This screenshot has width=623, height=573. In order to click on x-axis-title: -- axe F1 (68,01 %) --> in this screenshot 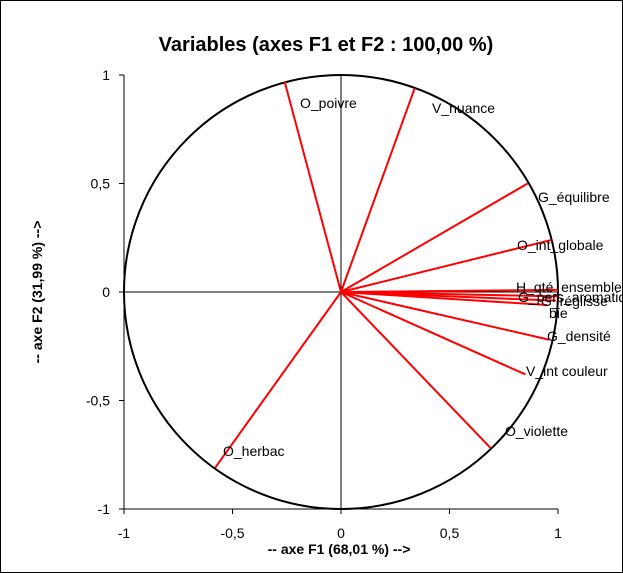, I will do `click(339, 549)`.